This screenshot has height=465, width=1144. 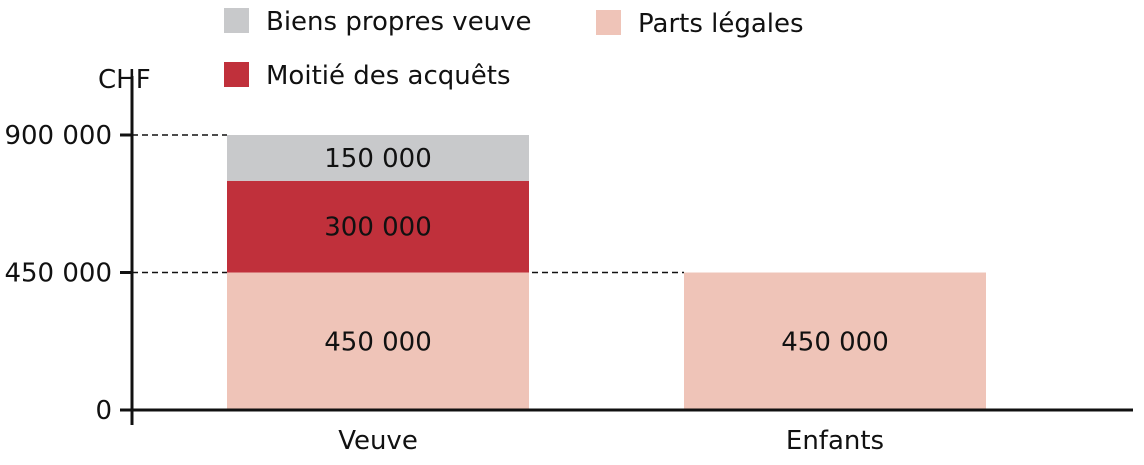 What do you see at coordinates (611, 441) in the screenshot?
I see `x-ticks: Veuve Enfants` at bounding box center [611, 441].